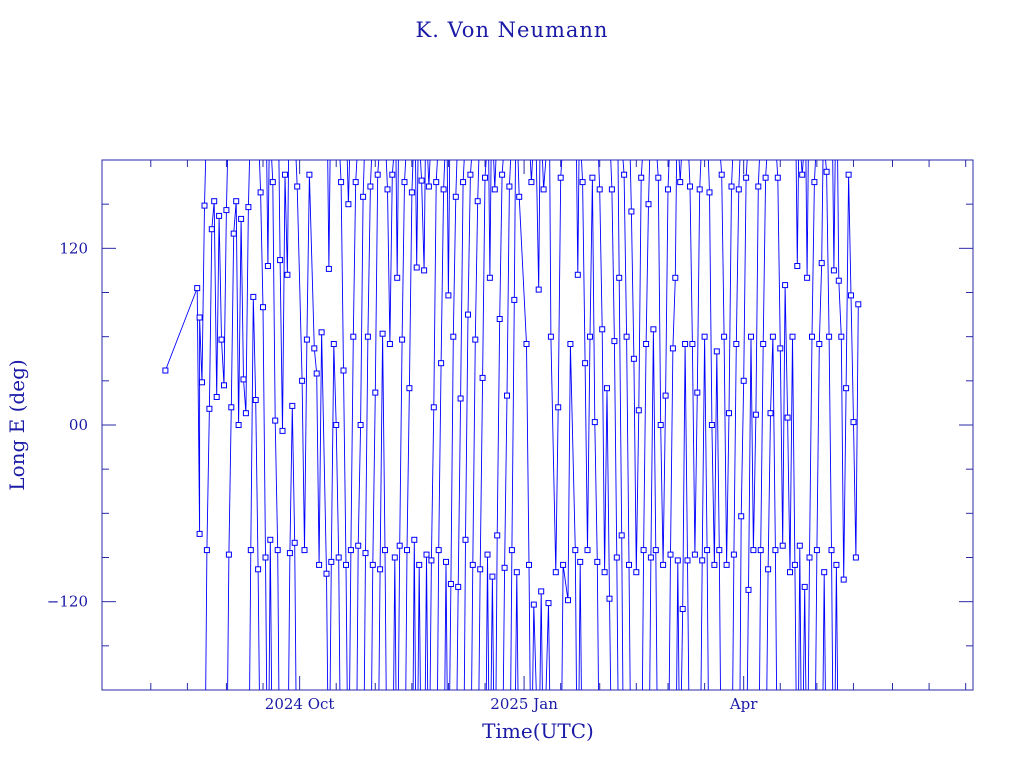 This screenshot has width=1024, height=768. I want to click on x-axis-label: Time(UTC), so click(538, 731).